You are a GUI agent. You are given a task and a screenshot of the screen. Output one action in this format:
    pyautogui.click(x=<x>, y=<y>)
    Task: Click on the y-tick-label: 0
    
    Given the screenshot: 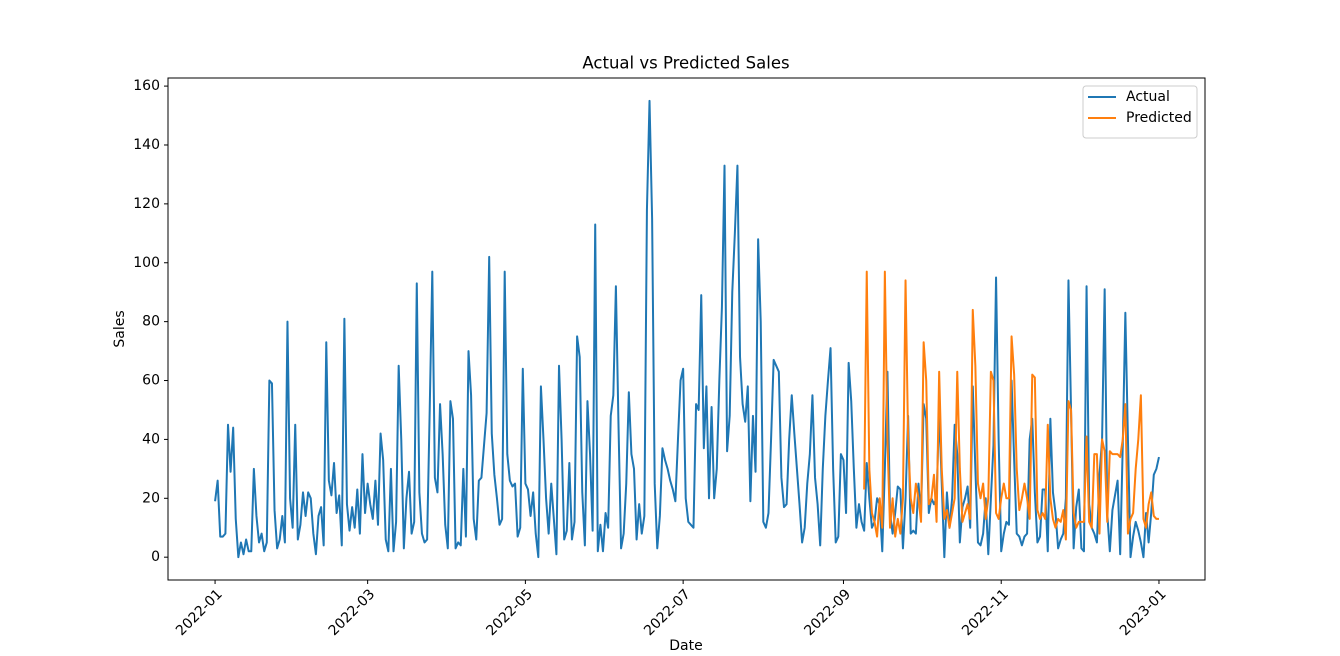 What is the action you would take?
    pyautogui.click(x=155, y=557)
    